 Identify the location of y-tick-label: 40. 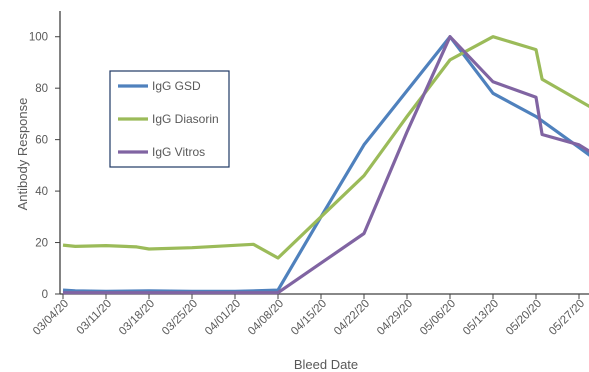
(41, 192).